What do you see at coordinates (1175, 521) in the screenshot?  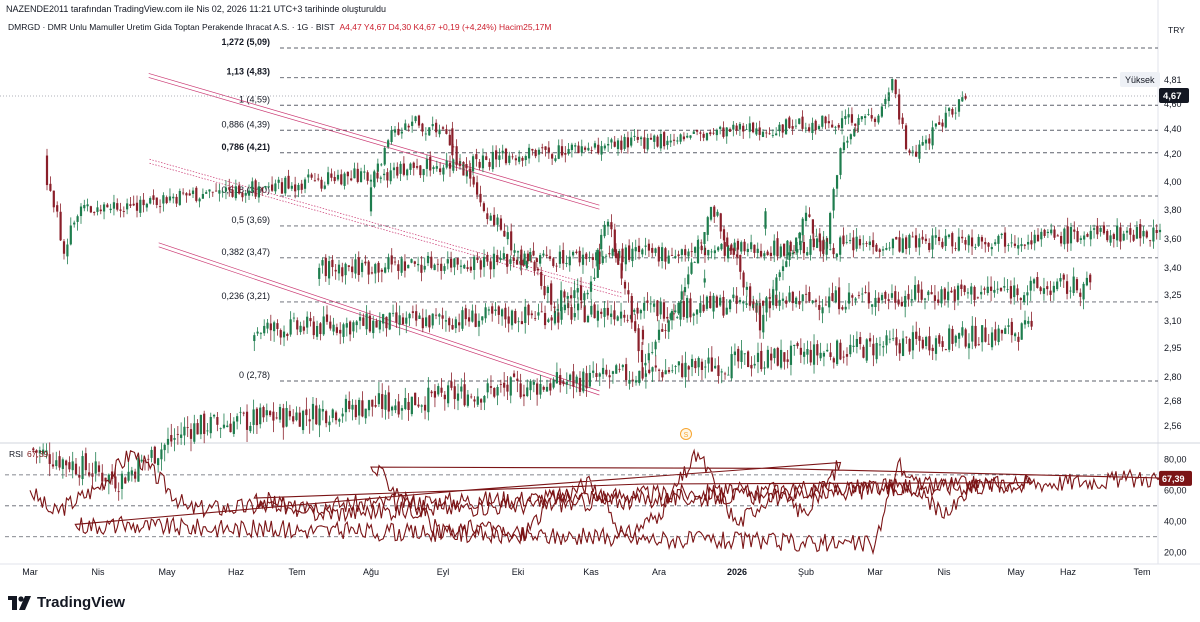 I see `rsi-axis-tick: 40,00` at bounding box center [1175, 521].